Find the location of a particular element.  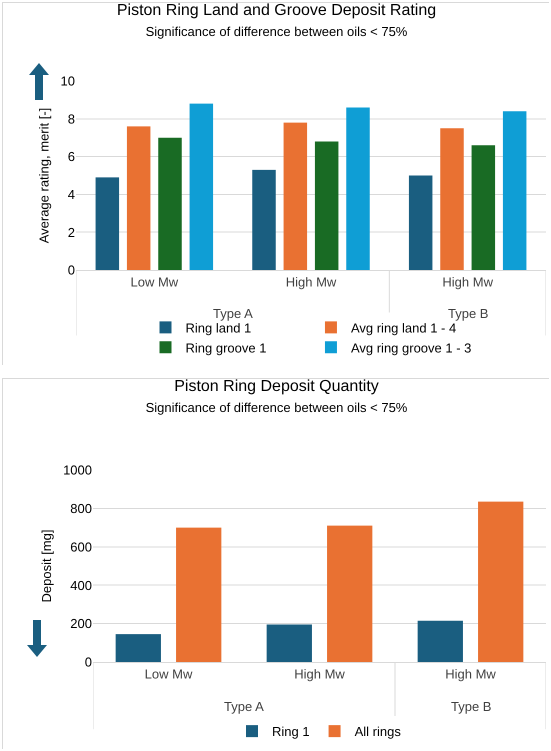

y-tick-label: 4 is located at coordinates (71, 194).